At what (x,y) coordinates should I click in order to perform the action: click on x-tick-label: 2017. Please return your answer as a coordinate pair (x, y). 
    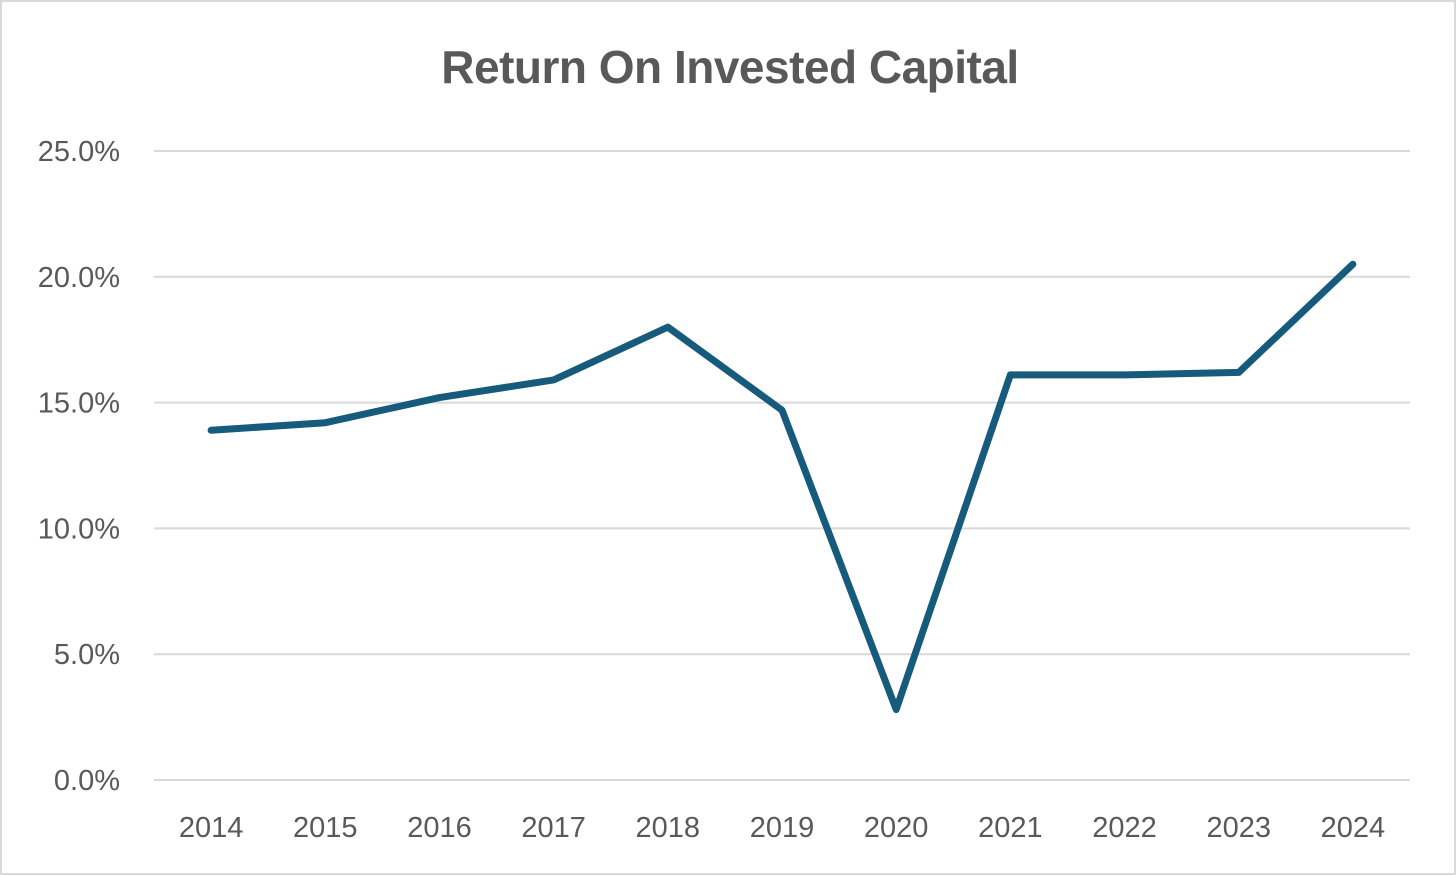
    Looking at the image, I should click on (553, 828).